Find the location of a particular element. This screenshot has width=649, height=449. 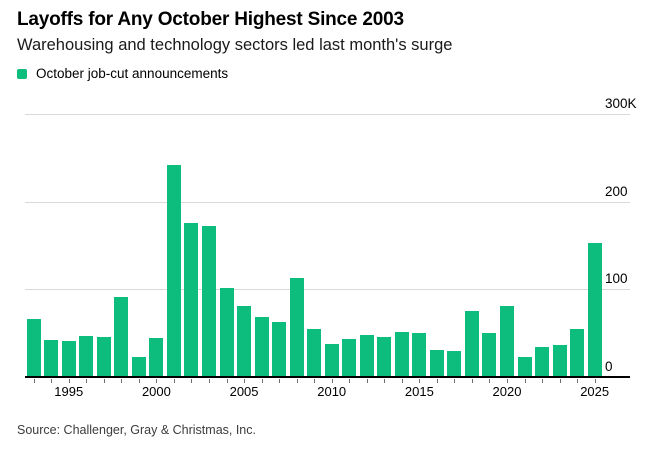

x-axis-tick-1999 is located at coordinates (139, 381).